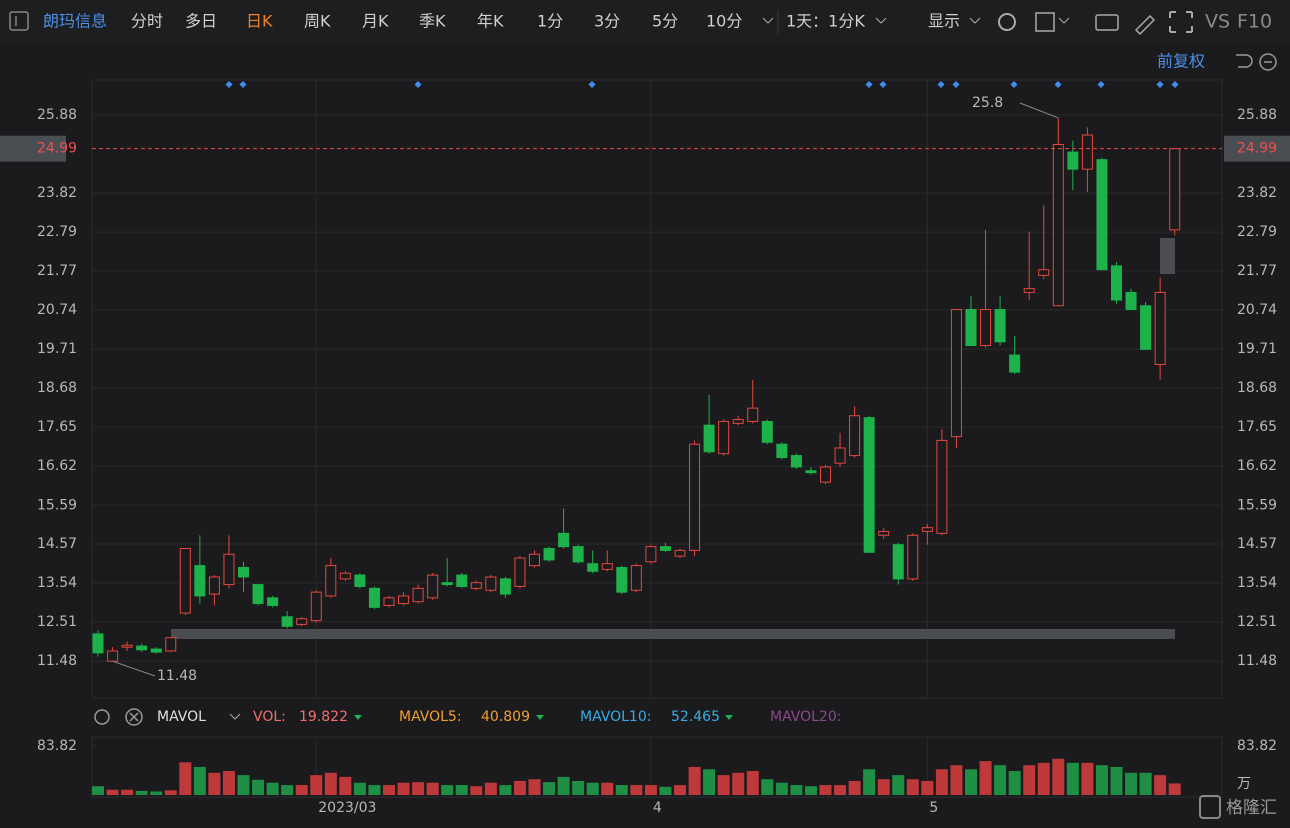 The width and height of the screenshot is (1290, 828). I want to click on indicator-close, so click(134, 717).